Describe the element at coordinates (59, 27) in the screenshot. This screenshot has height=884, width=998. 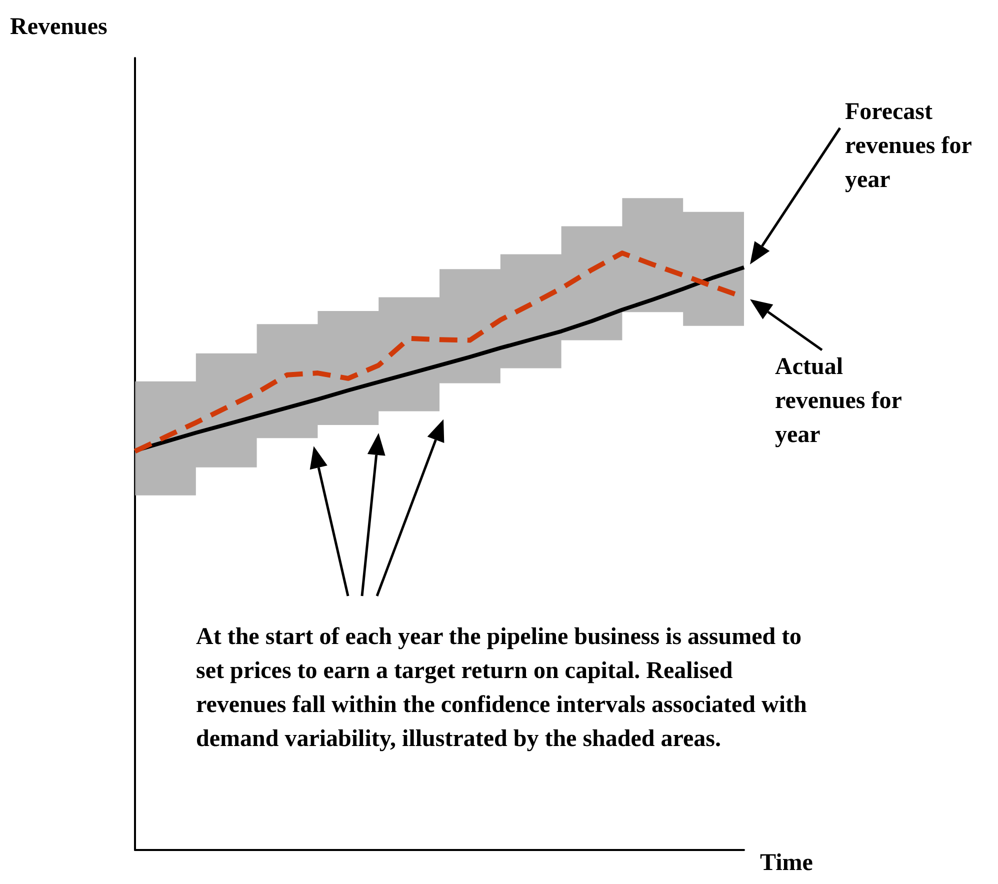
I see `text: Revenues` at that location.